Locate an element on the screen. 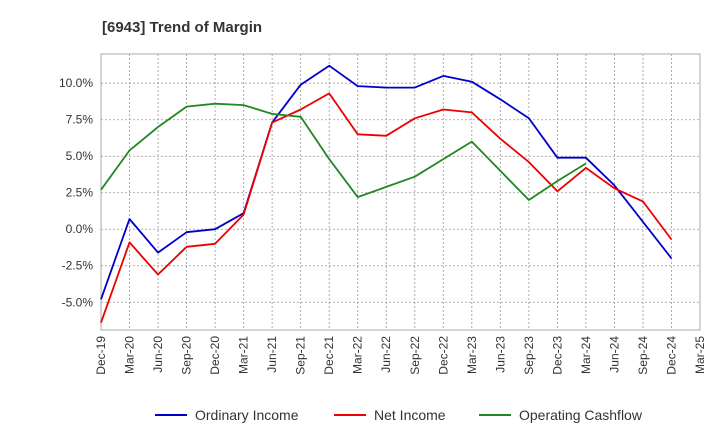 The width and height of the screenshot is (720, 445). y-tick-label: 10.0% is located at coordinates (76, 83).